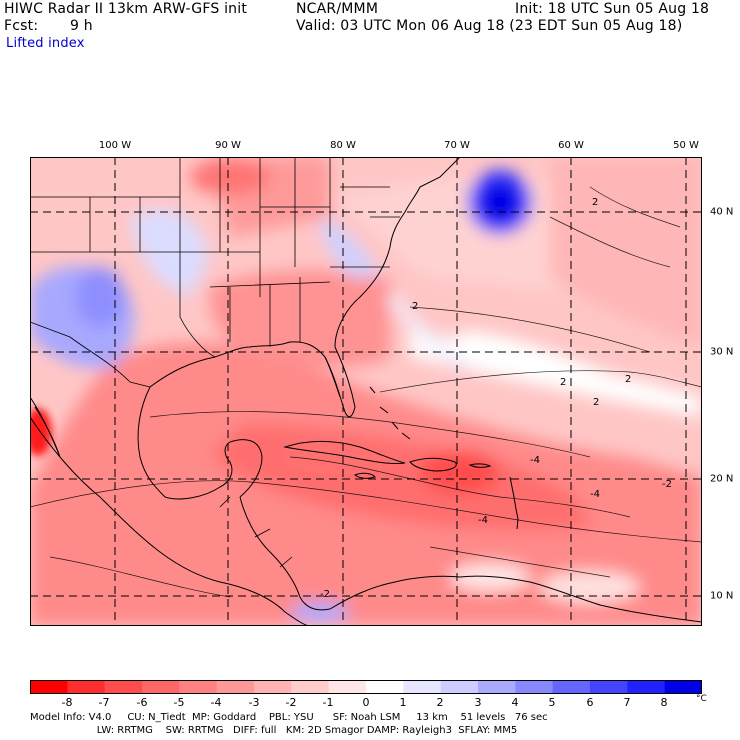 The height and width of the screenshot is (740, 740). I want to click on longitude-label: 50 W, so click(686, 145).